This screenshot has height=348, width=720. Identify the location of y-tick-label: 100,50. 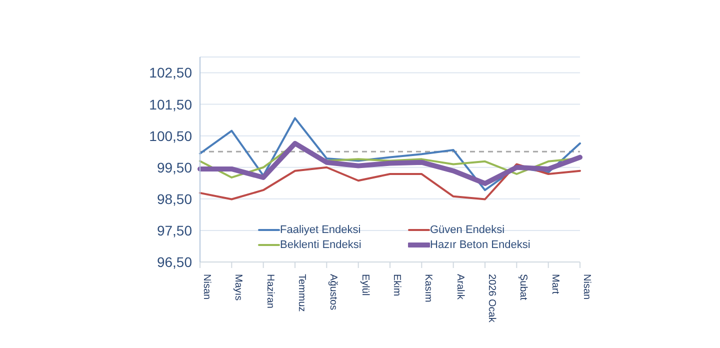
(170, 136).